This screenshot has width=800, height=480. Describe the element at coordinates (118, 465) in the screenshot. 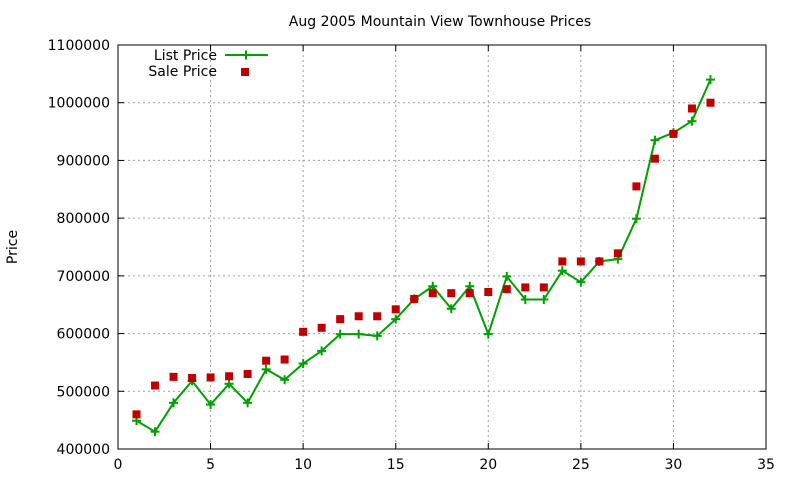

I see `x-tick-label: 0` at that location.